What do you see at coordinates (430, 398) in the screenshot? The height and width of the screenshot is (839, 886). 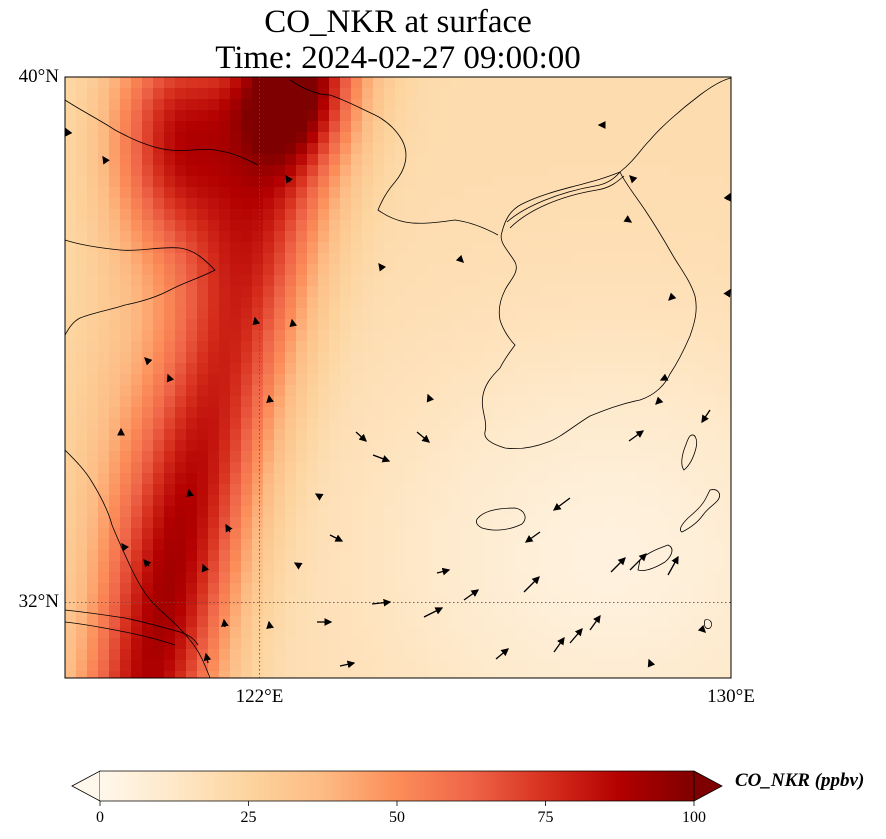 I see `wind-arrow` at bounding box center [430, 398].